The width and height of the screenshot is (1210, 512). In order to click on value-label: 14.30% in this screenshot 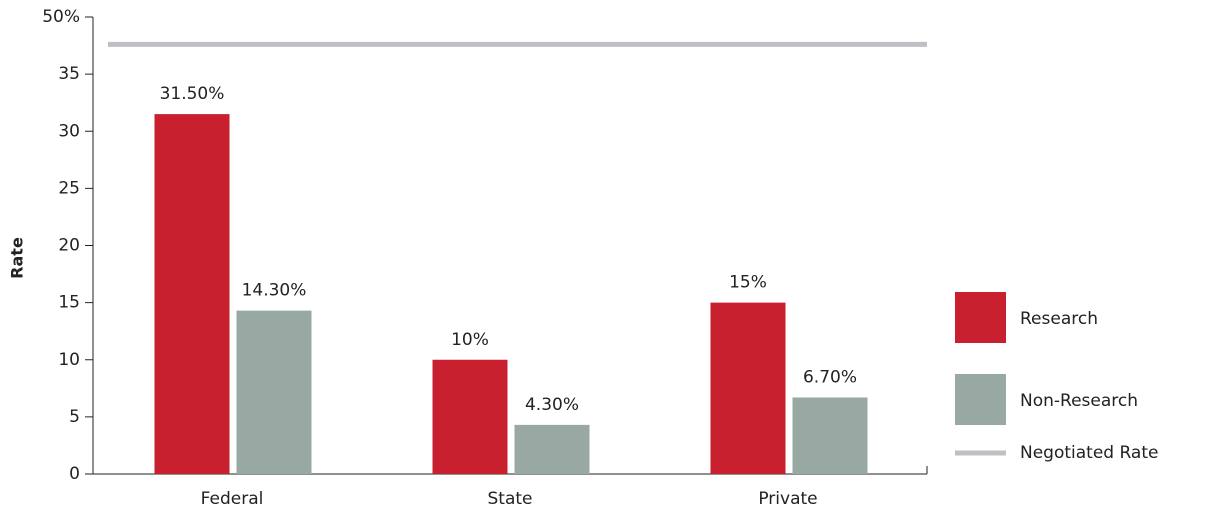, I will do `click(274, 291)`.